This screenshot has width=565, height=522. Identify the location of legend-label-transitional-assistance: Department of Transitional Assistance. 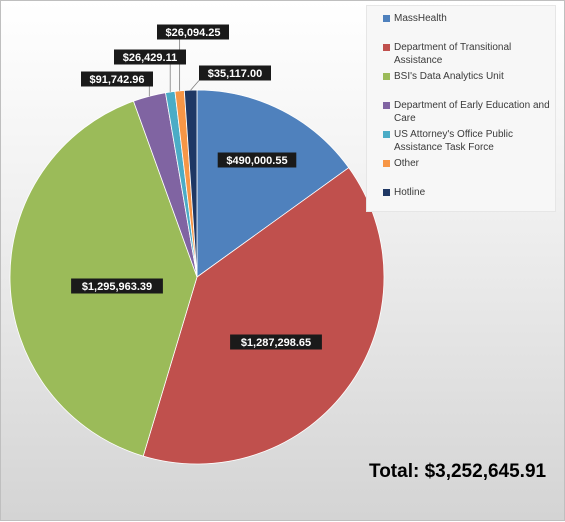
(453, 54).